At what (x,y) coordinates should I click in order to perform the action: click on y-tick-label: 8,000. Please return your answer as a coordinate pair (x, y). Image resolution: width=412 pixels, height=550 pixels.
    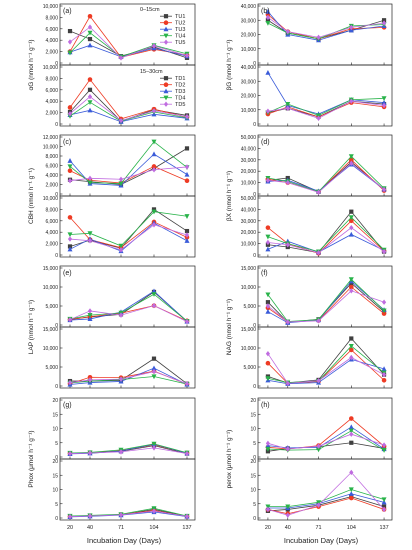
    Looking at the image, I should click on (51, 210).